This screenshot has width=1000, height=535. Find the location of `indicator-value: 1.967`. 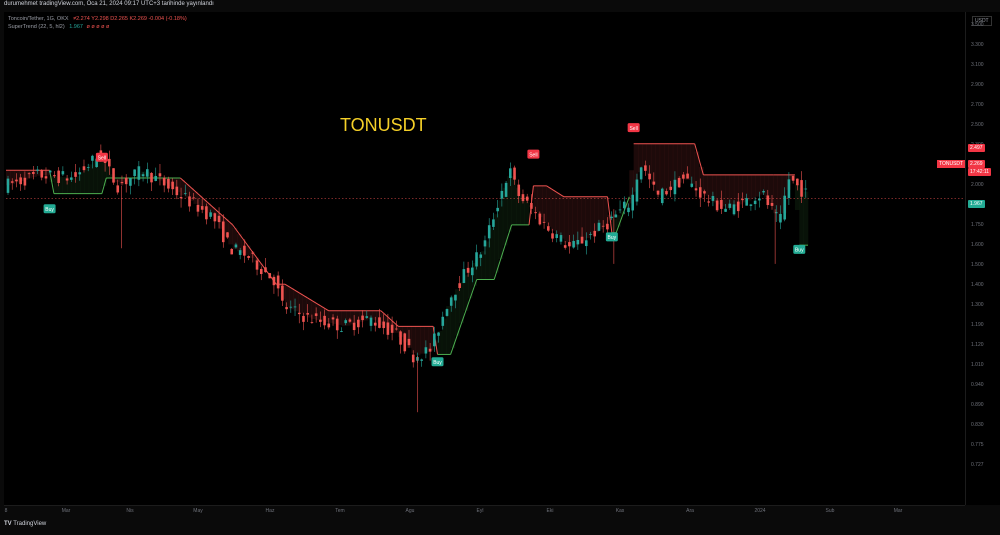

indicator-value: 1.967 is located at coordinates (76, 27).